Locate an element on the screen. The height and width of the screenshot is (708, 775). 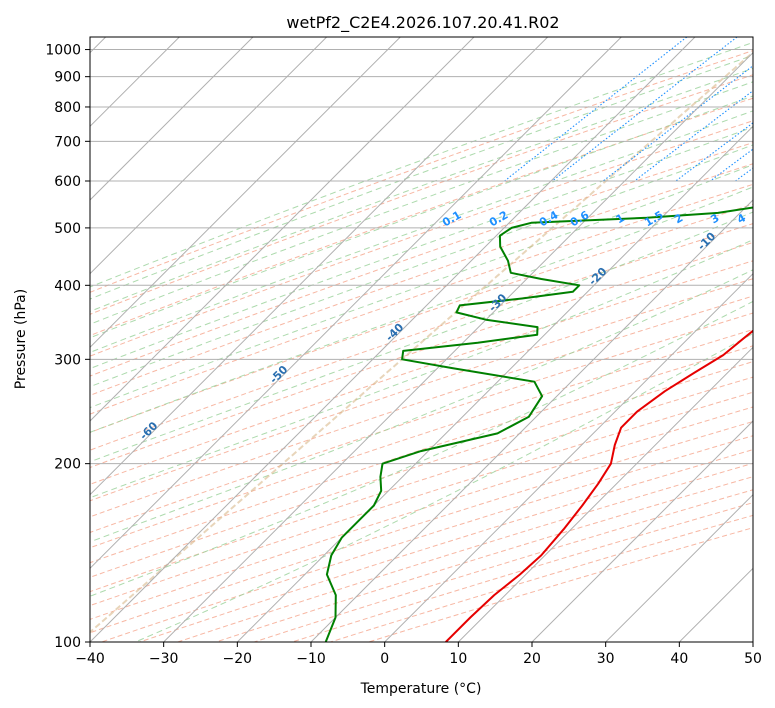
y-axis: 100 200 300 400 500 600 700 800 900 1000 is located at coordinates (67, 347).